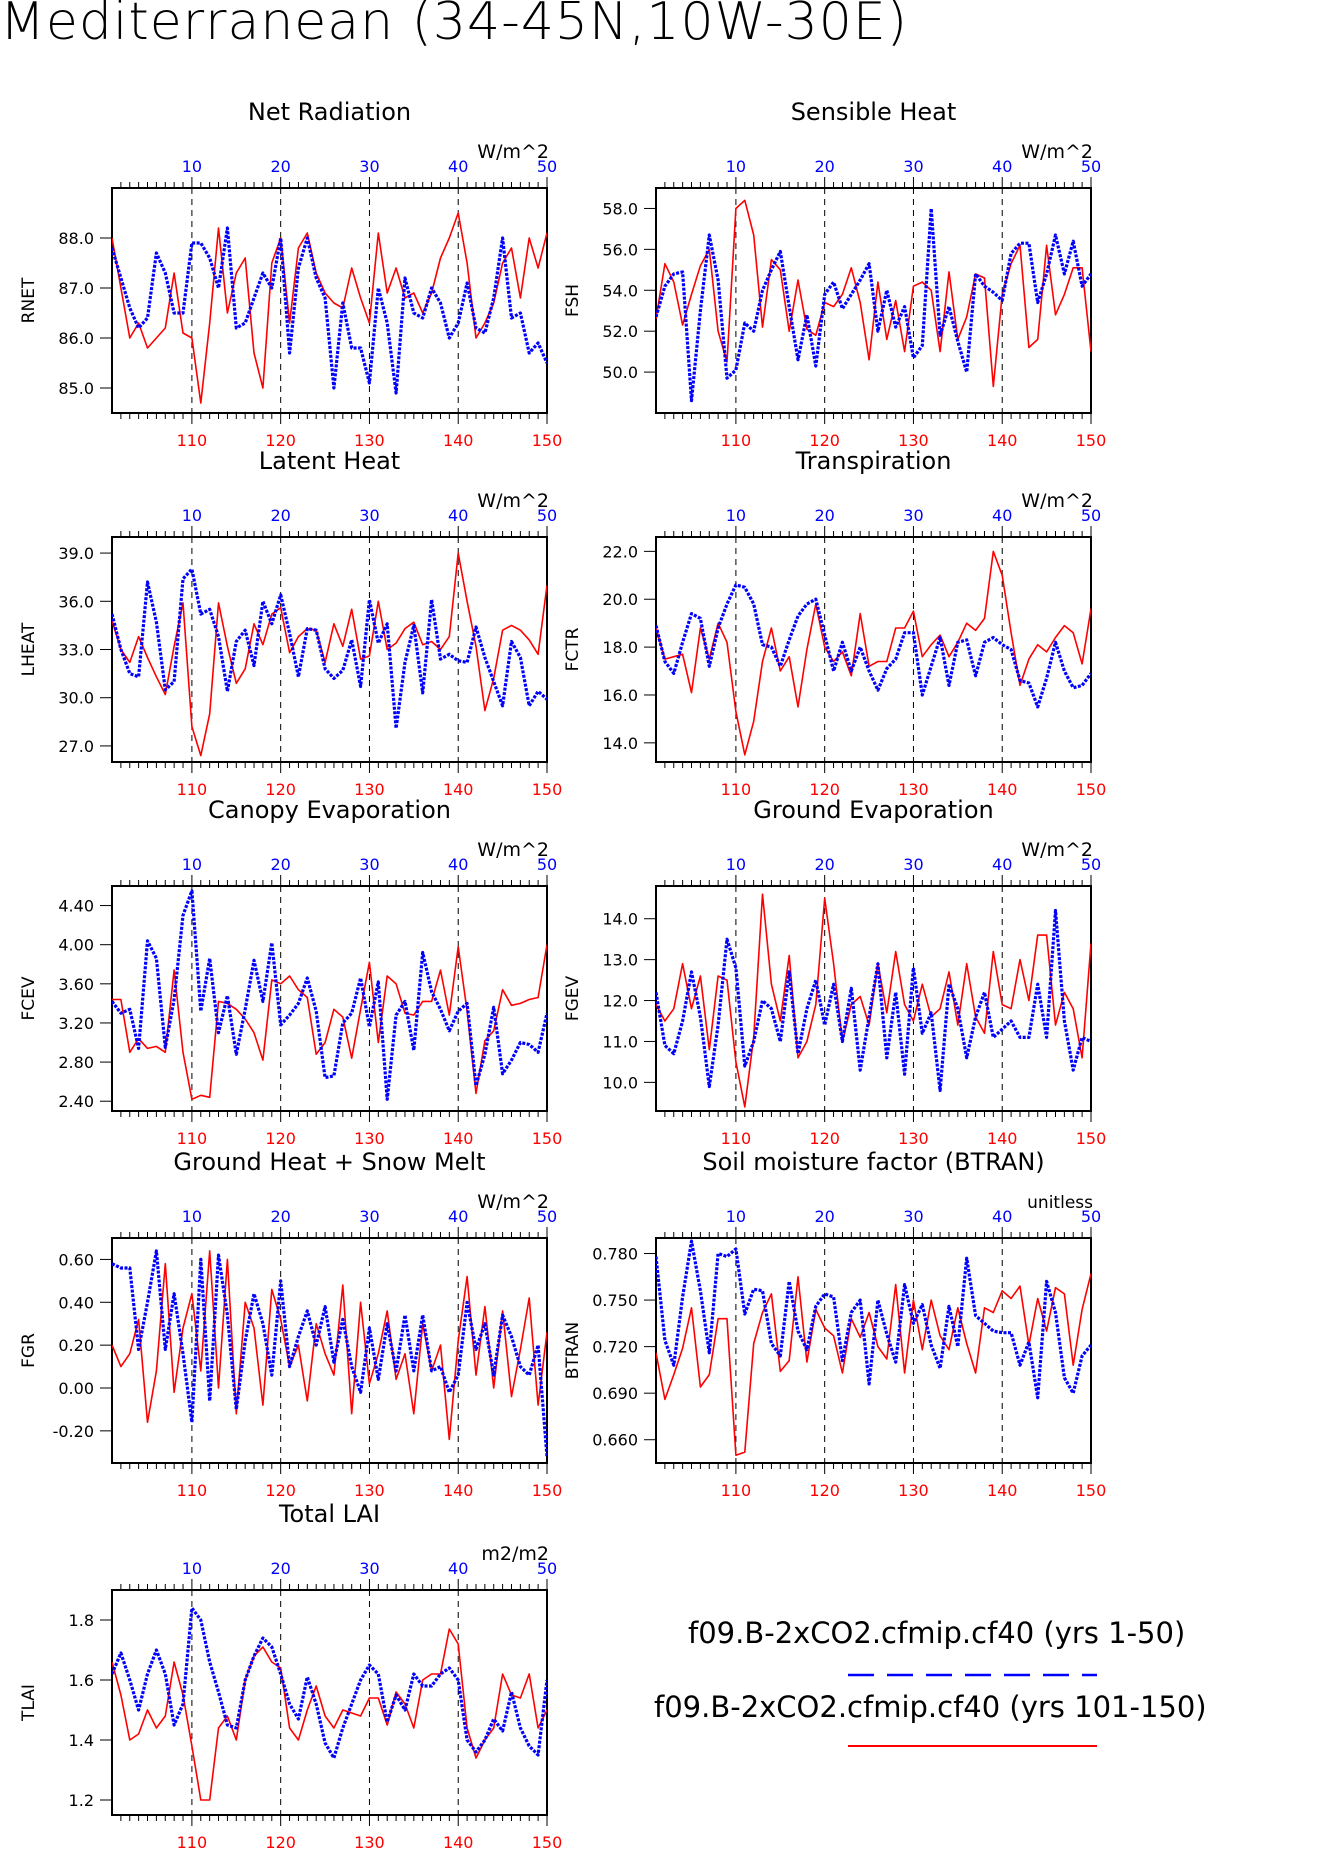 The width and height of the screenshot is (1317, 1849). I want to click on tick-label-y: 58.0, so click(620, 208).